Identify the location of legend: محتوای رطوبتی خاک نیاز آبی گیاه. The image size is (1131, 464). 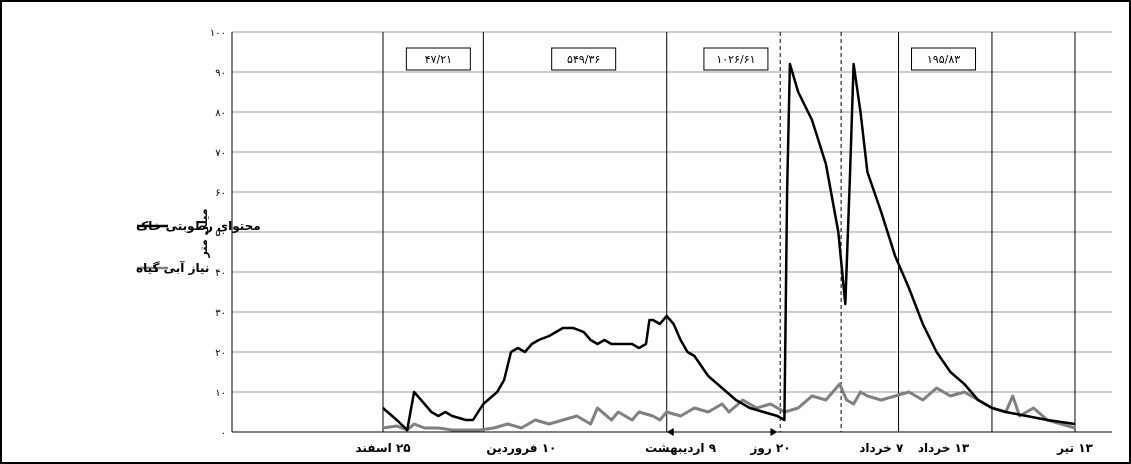
(198, 247).